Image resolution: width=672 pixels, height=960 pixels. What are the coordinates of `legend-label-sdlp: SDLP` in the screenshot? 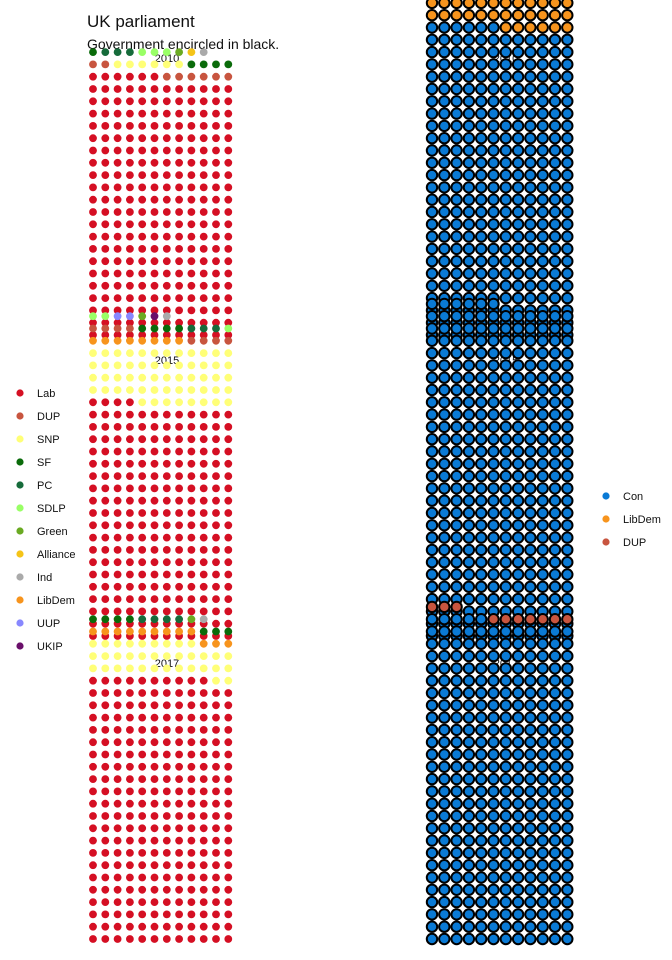 It's located at (51, 509).